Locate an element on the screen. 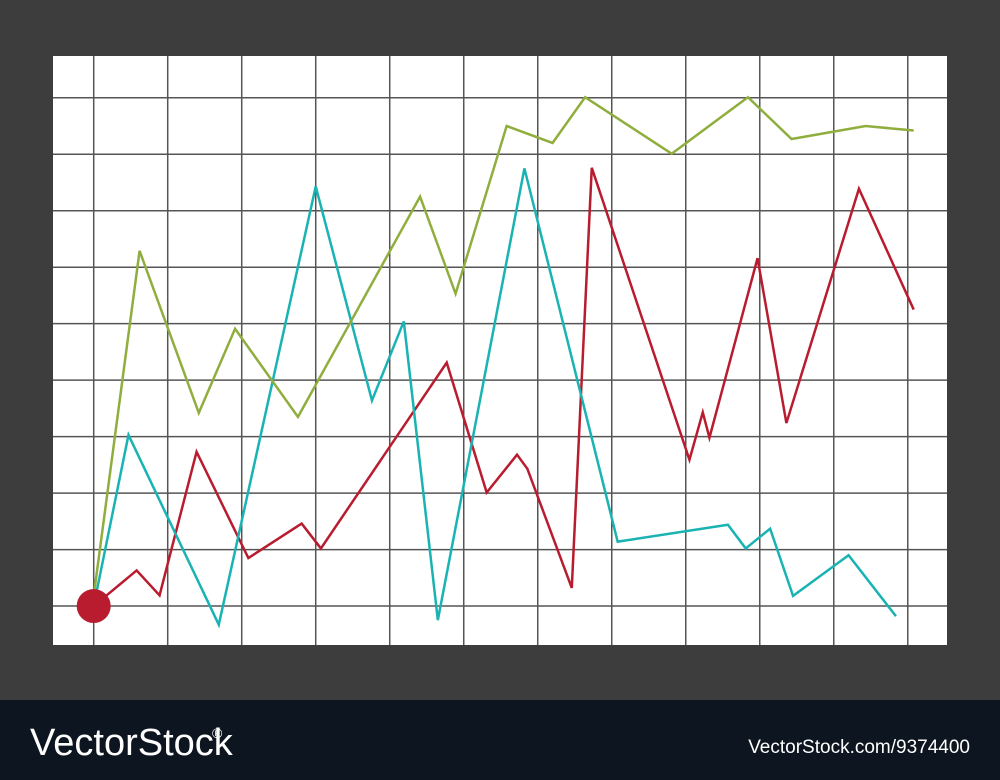  url: VectorStock.com/9374400 is located at coordinates (859, 747).